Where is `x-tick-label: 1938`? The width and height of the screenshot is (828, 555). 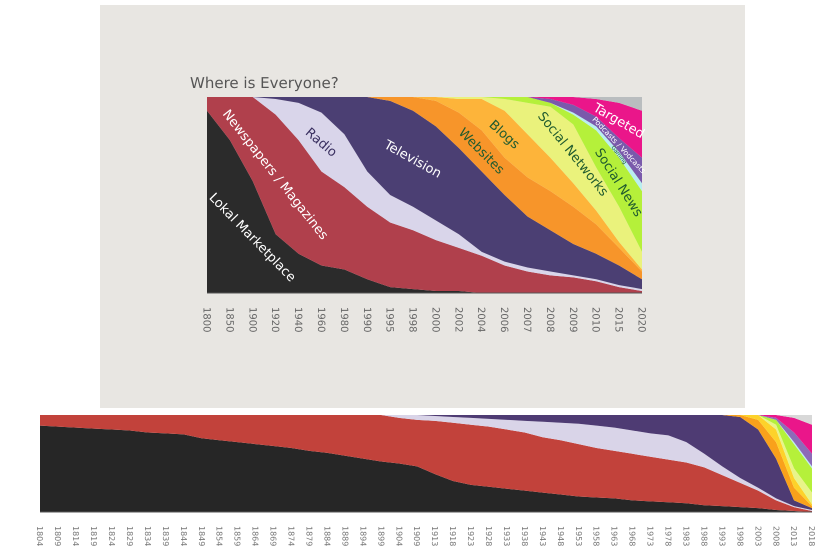
x-tick-label: 1938 is located at coordinates (524, 536).